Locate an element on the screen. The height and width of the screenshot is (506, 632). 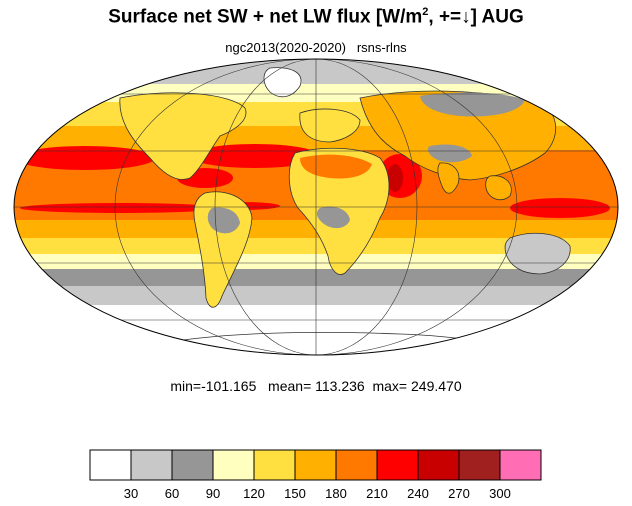
patch-indo-west-pacific is located at coordinates (560, 208).